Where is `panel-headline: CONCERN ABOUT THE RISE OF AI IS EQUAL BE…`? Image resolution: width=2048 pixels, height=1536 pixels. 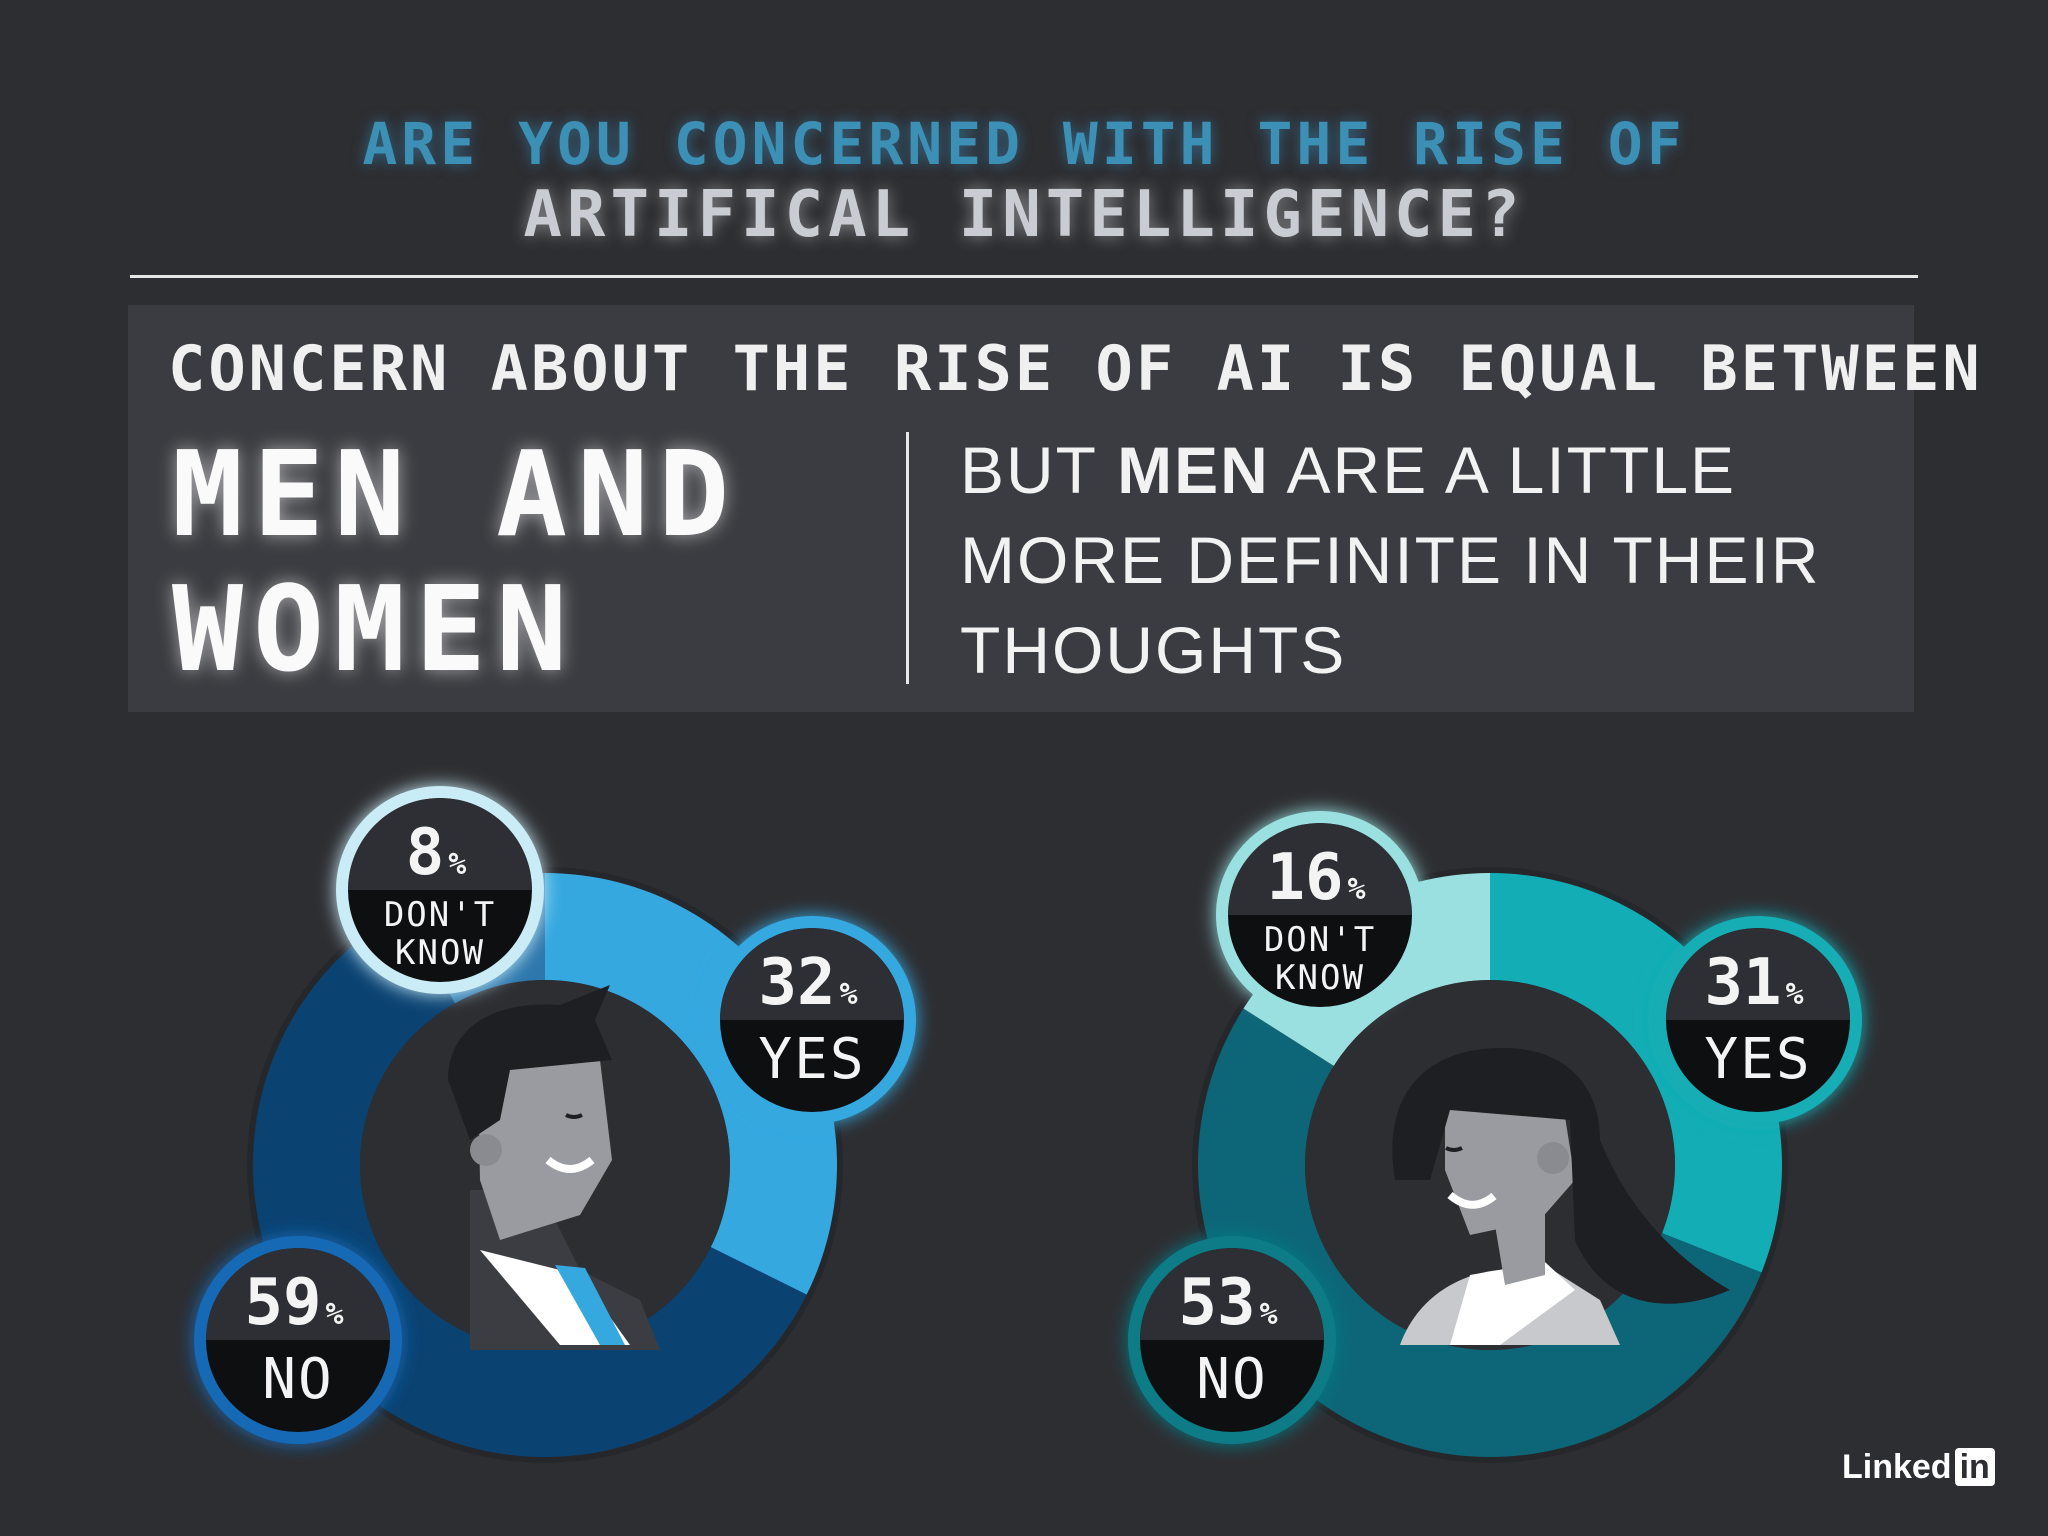
panel-headline: CONCERN ABOUT THE RISE OF AI IS EQUAL BE… is located at coordinates (1075, 368).